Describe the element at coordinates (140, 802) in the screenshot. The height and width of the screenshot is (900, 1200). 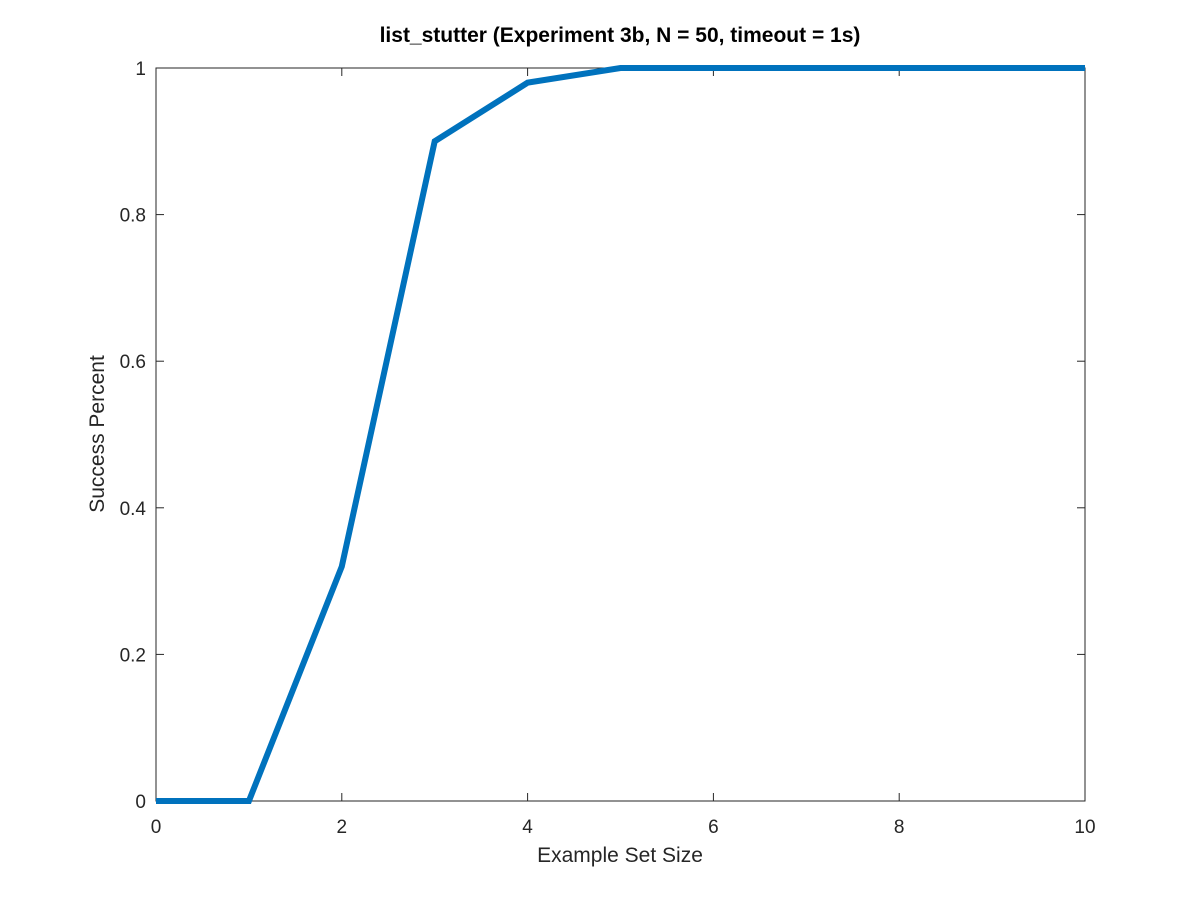
I see `y-tick-label: 0` at that location.